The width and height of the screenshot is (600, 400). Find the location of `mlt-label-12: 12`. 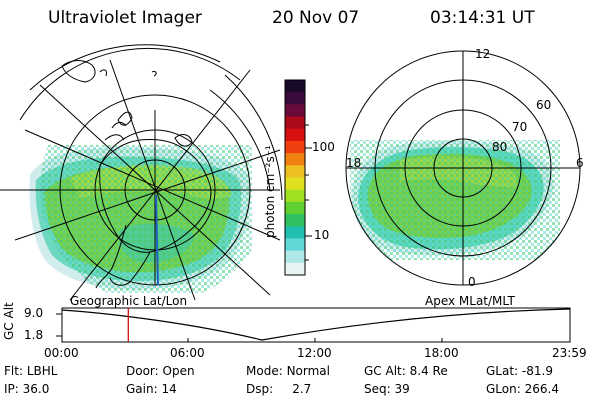

mlt-label-12: 12 is located at coordinates (483, 54).